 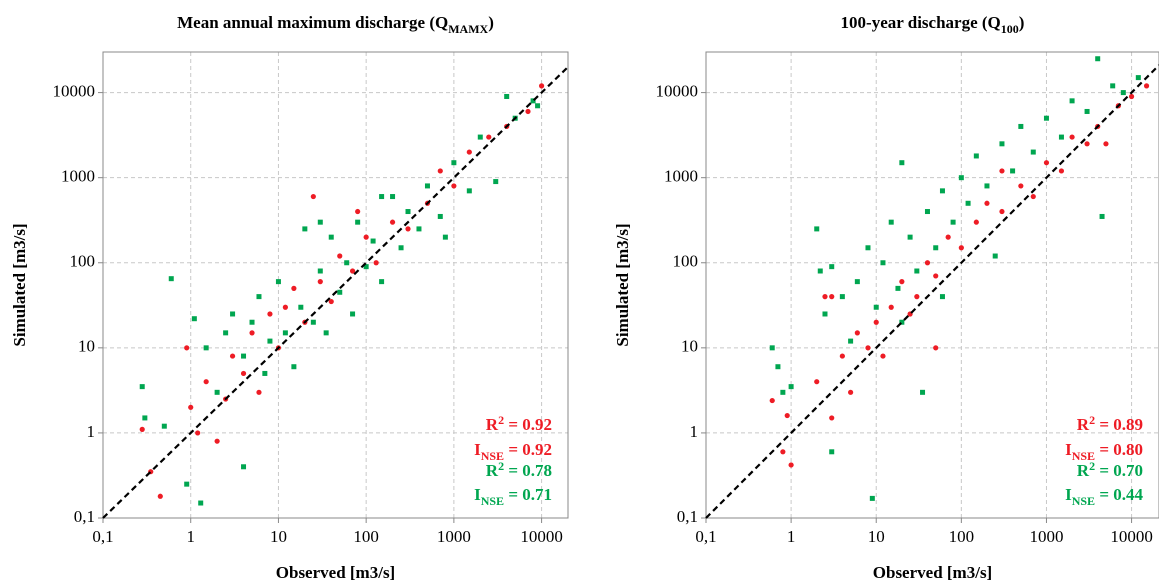 I want to click on y-tick-label: 10000, so click(x=677, y=91).